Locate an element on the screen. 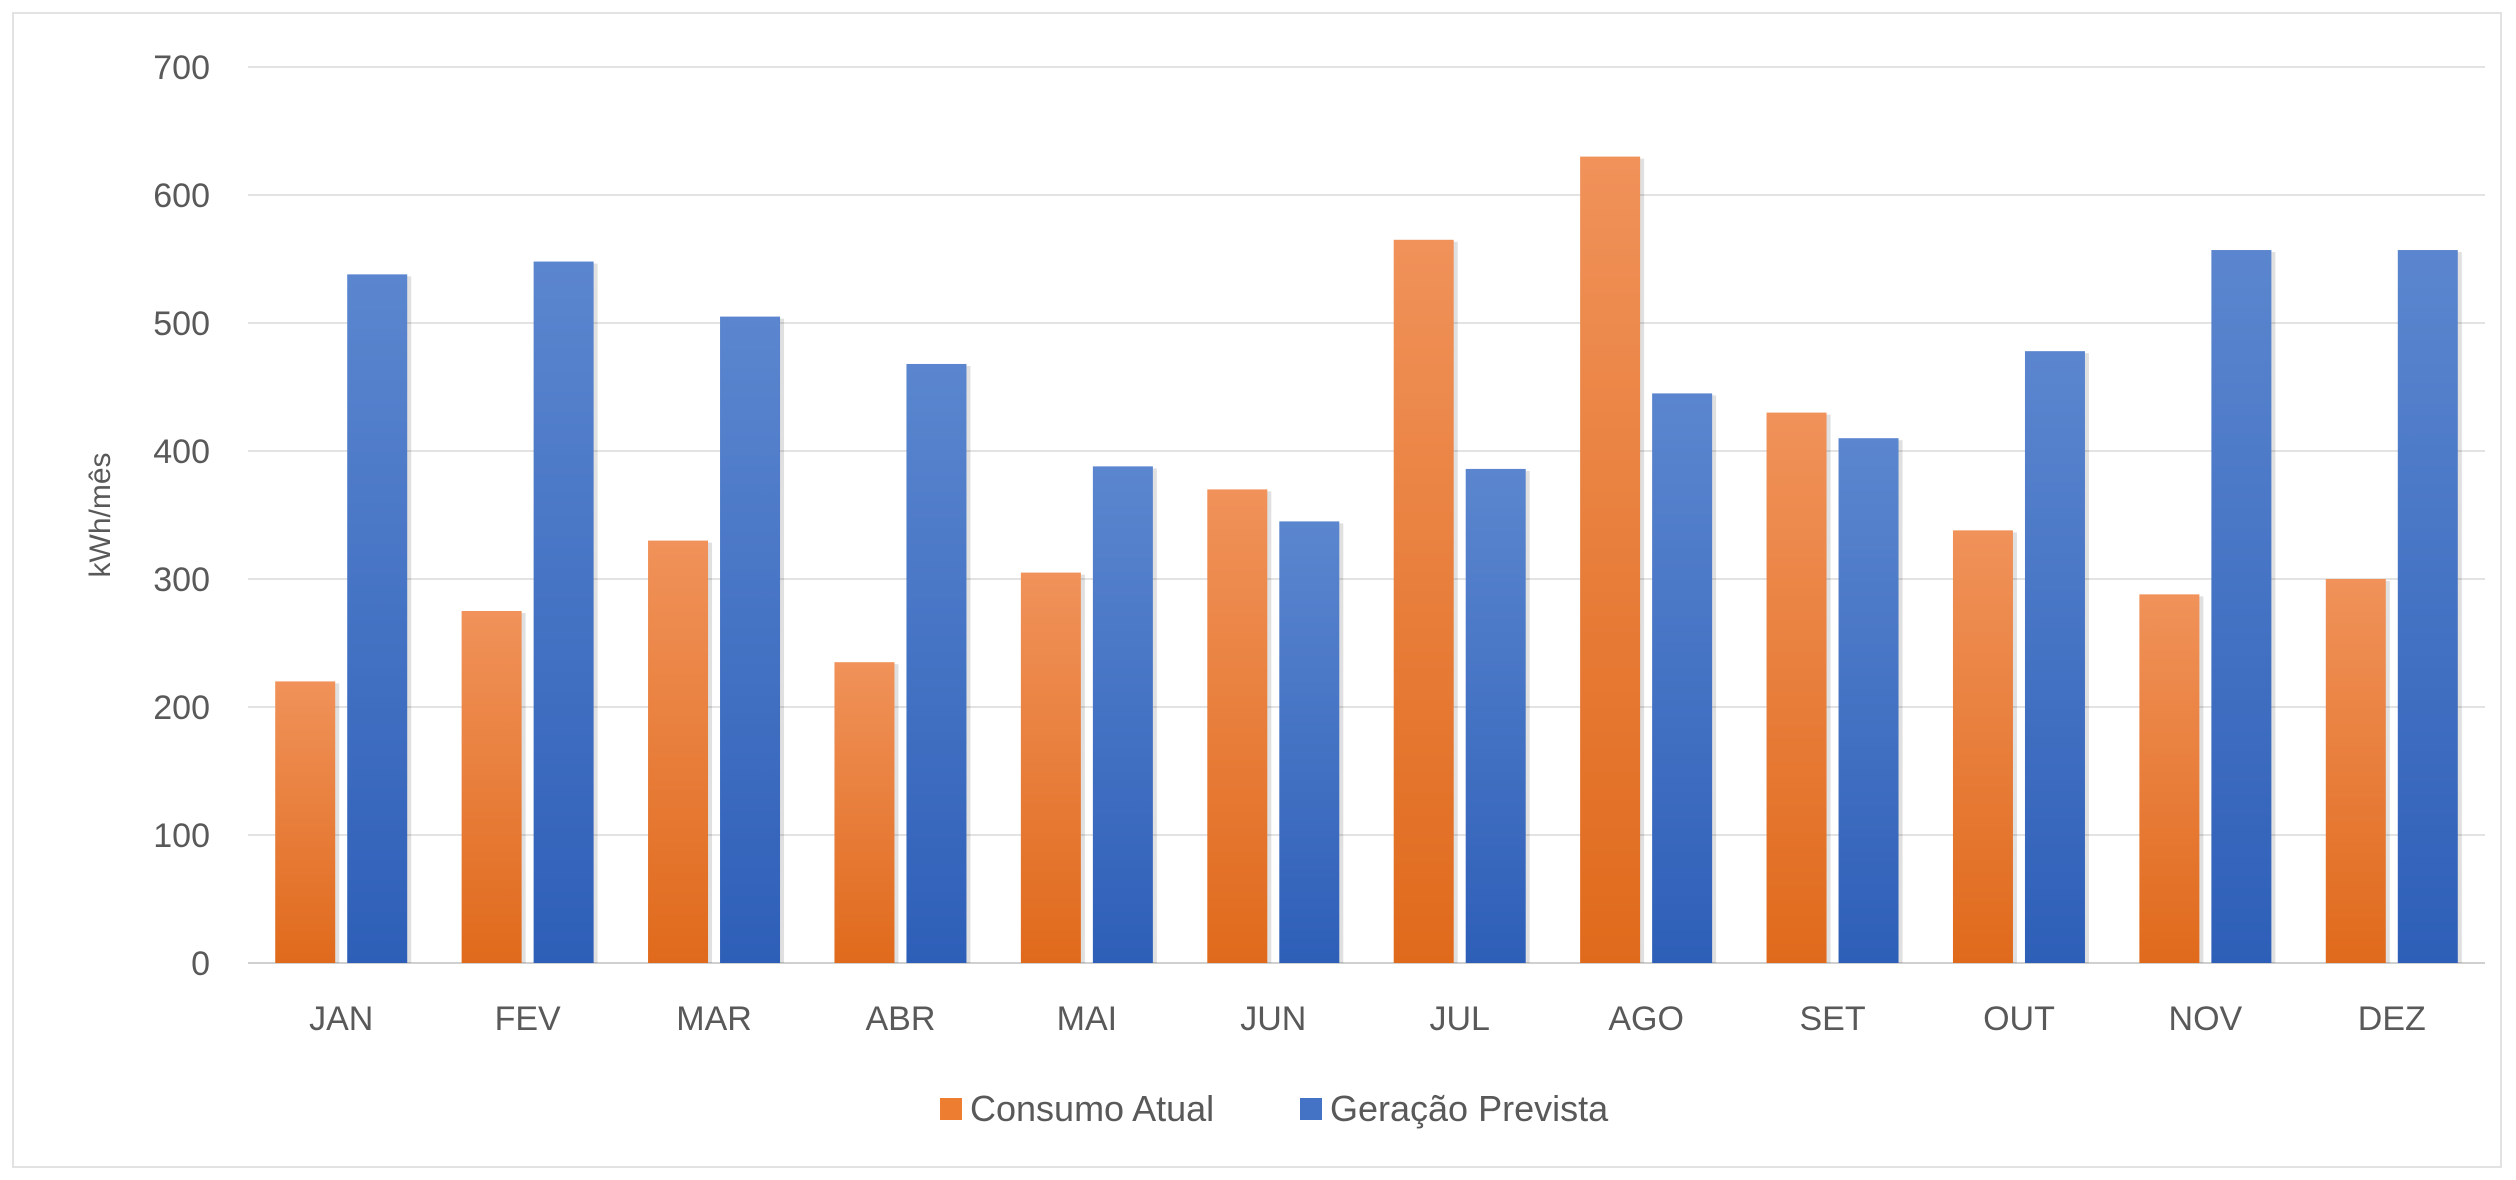 This screenshot has height=1180, width=2516. bar-geracao-prevista-fev is located at coordinates (563, 612).